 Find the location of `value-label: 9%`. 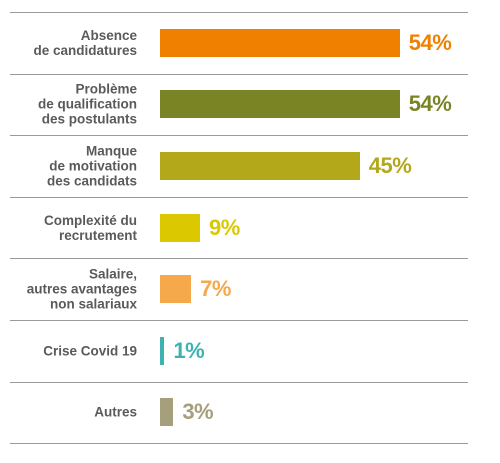

value-label: 9% is located at coordinates (224, 227).